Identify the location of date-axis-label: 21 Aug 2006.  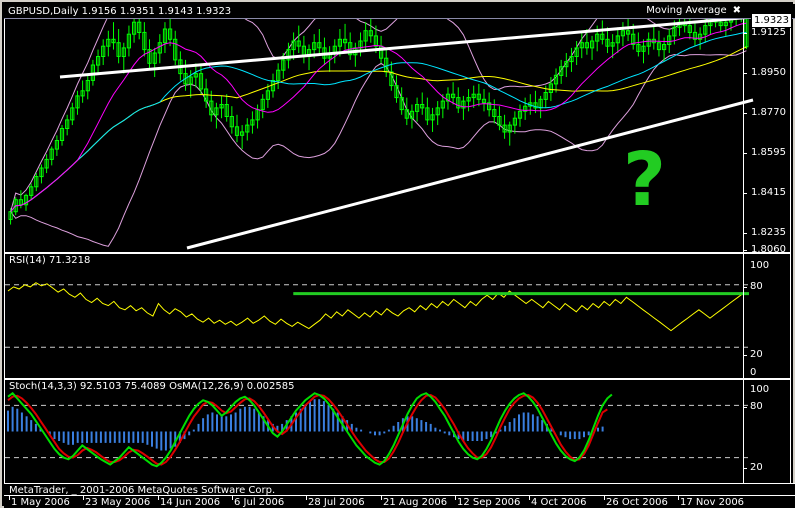
(415, 502).